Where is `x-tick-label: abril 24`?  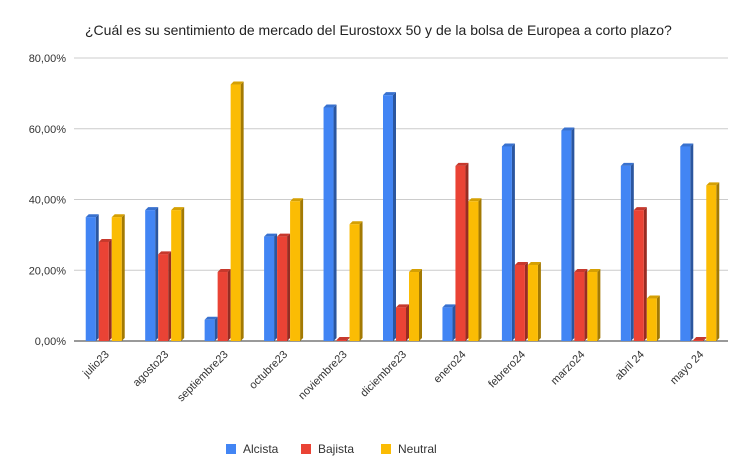 x-tick-label: abril 24 is located at coordinates (630, 366).